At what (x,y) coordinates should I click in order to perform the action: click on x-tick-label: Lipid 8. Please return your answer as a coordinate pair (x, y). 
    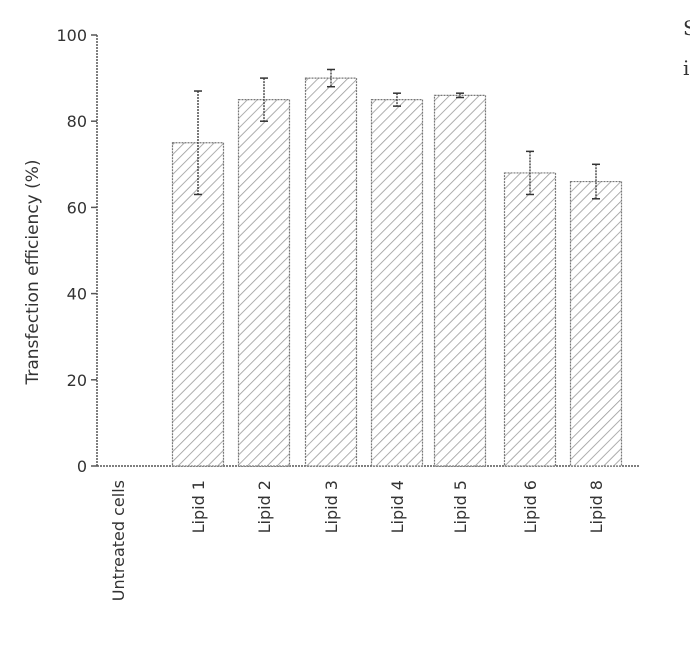
    Looking at the image, I should click on (596, 506).